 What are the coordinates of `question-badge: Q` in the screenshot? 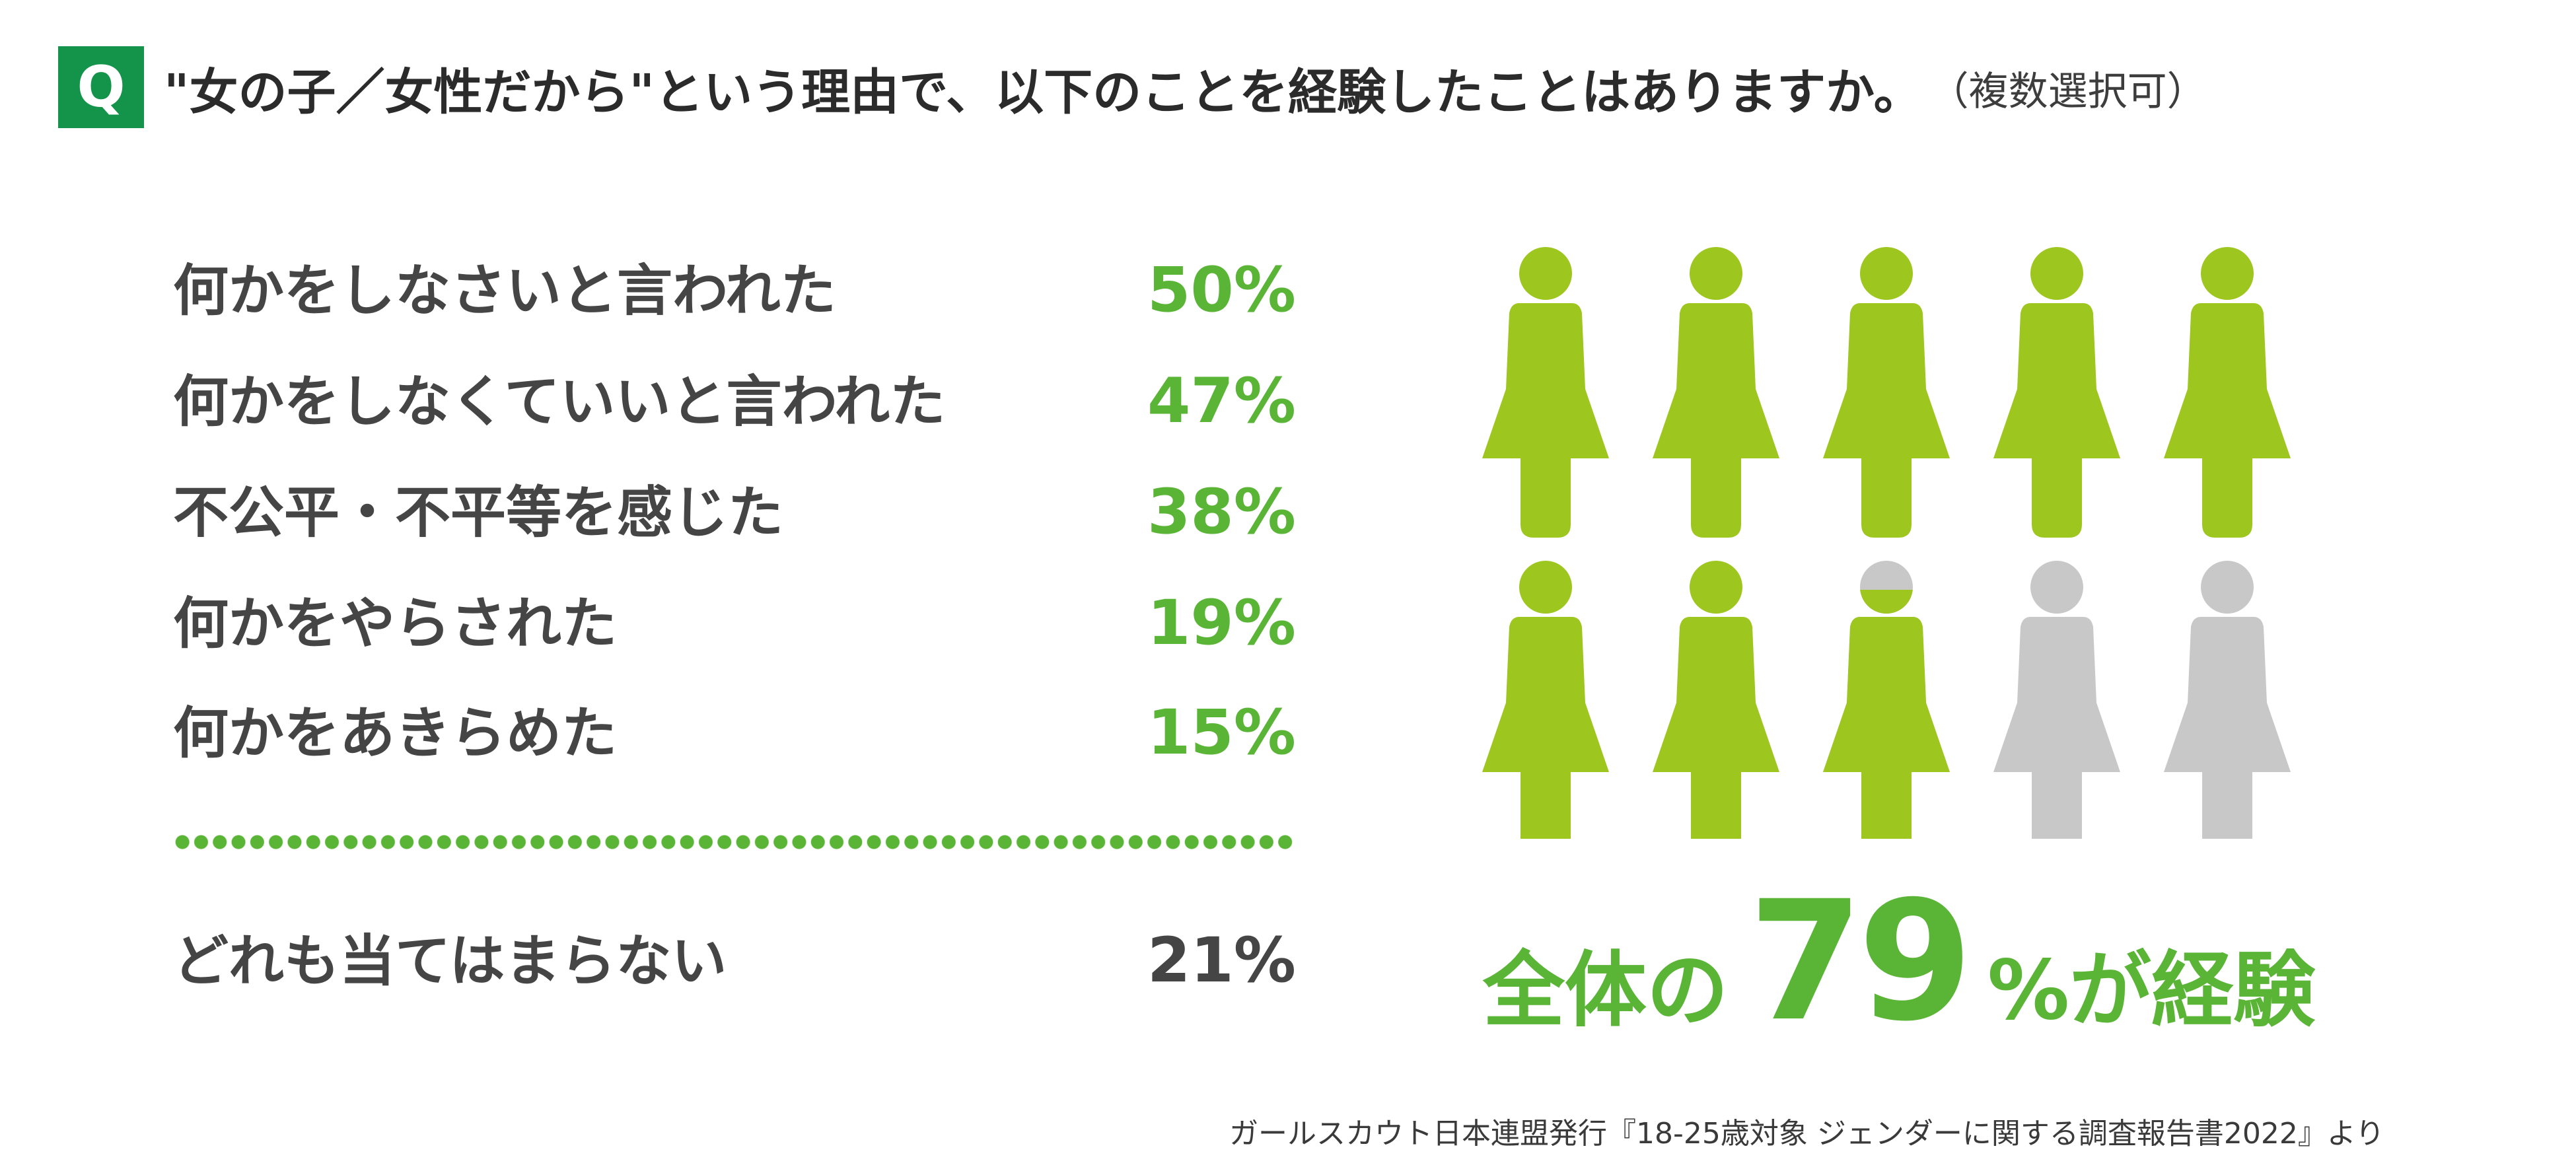 It's located at (101, 87).